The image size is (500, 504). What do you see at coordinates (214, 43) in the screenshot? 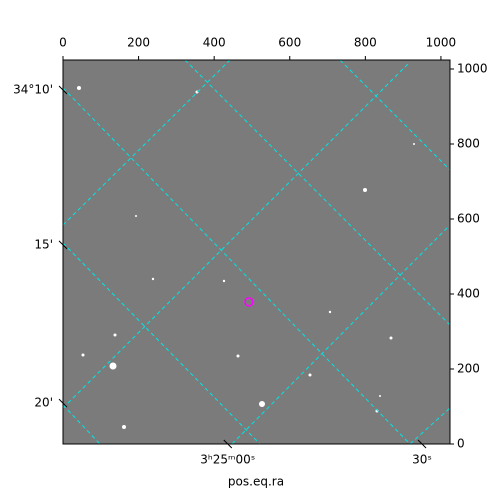
I see `x-tick-label: 400` at bounding box center [214, 43].